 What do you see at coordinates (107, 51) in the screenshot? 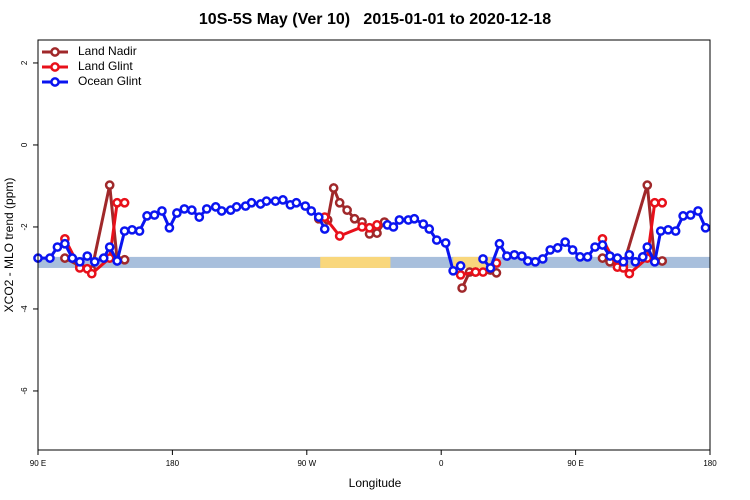
I see `legend-label: Land Nadir` at bounding box center [107, 51].